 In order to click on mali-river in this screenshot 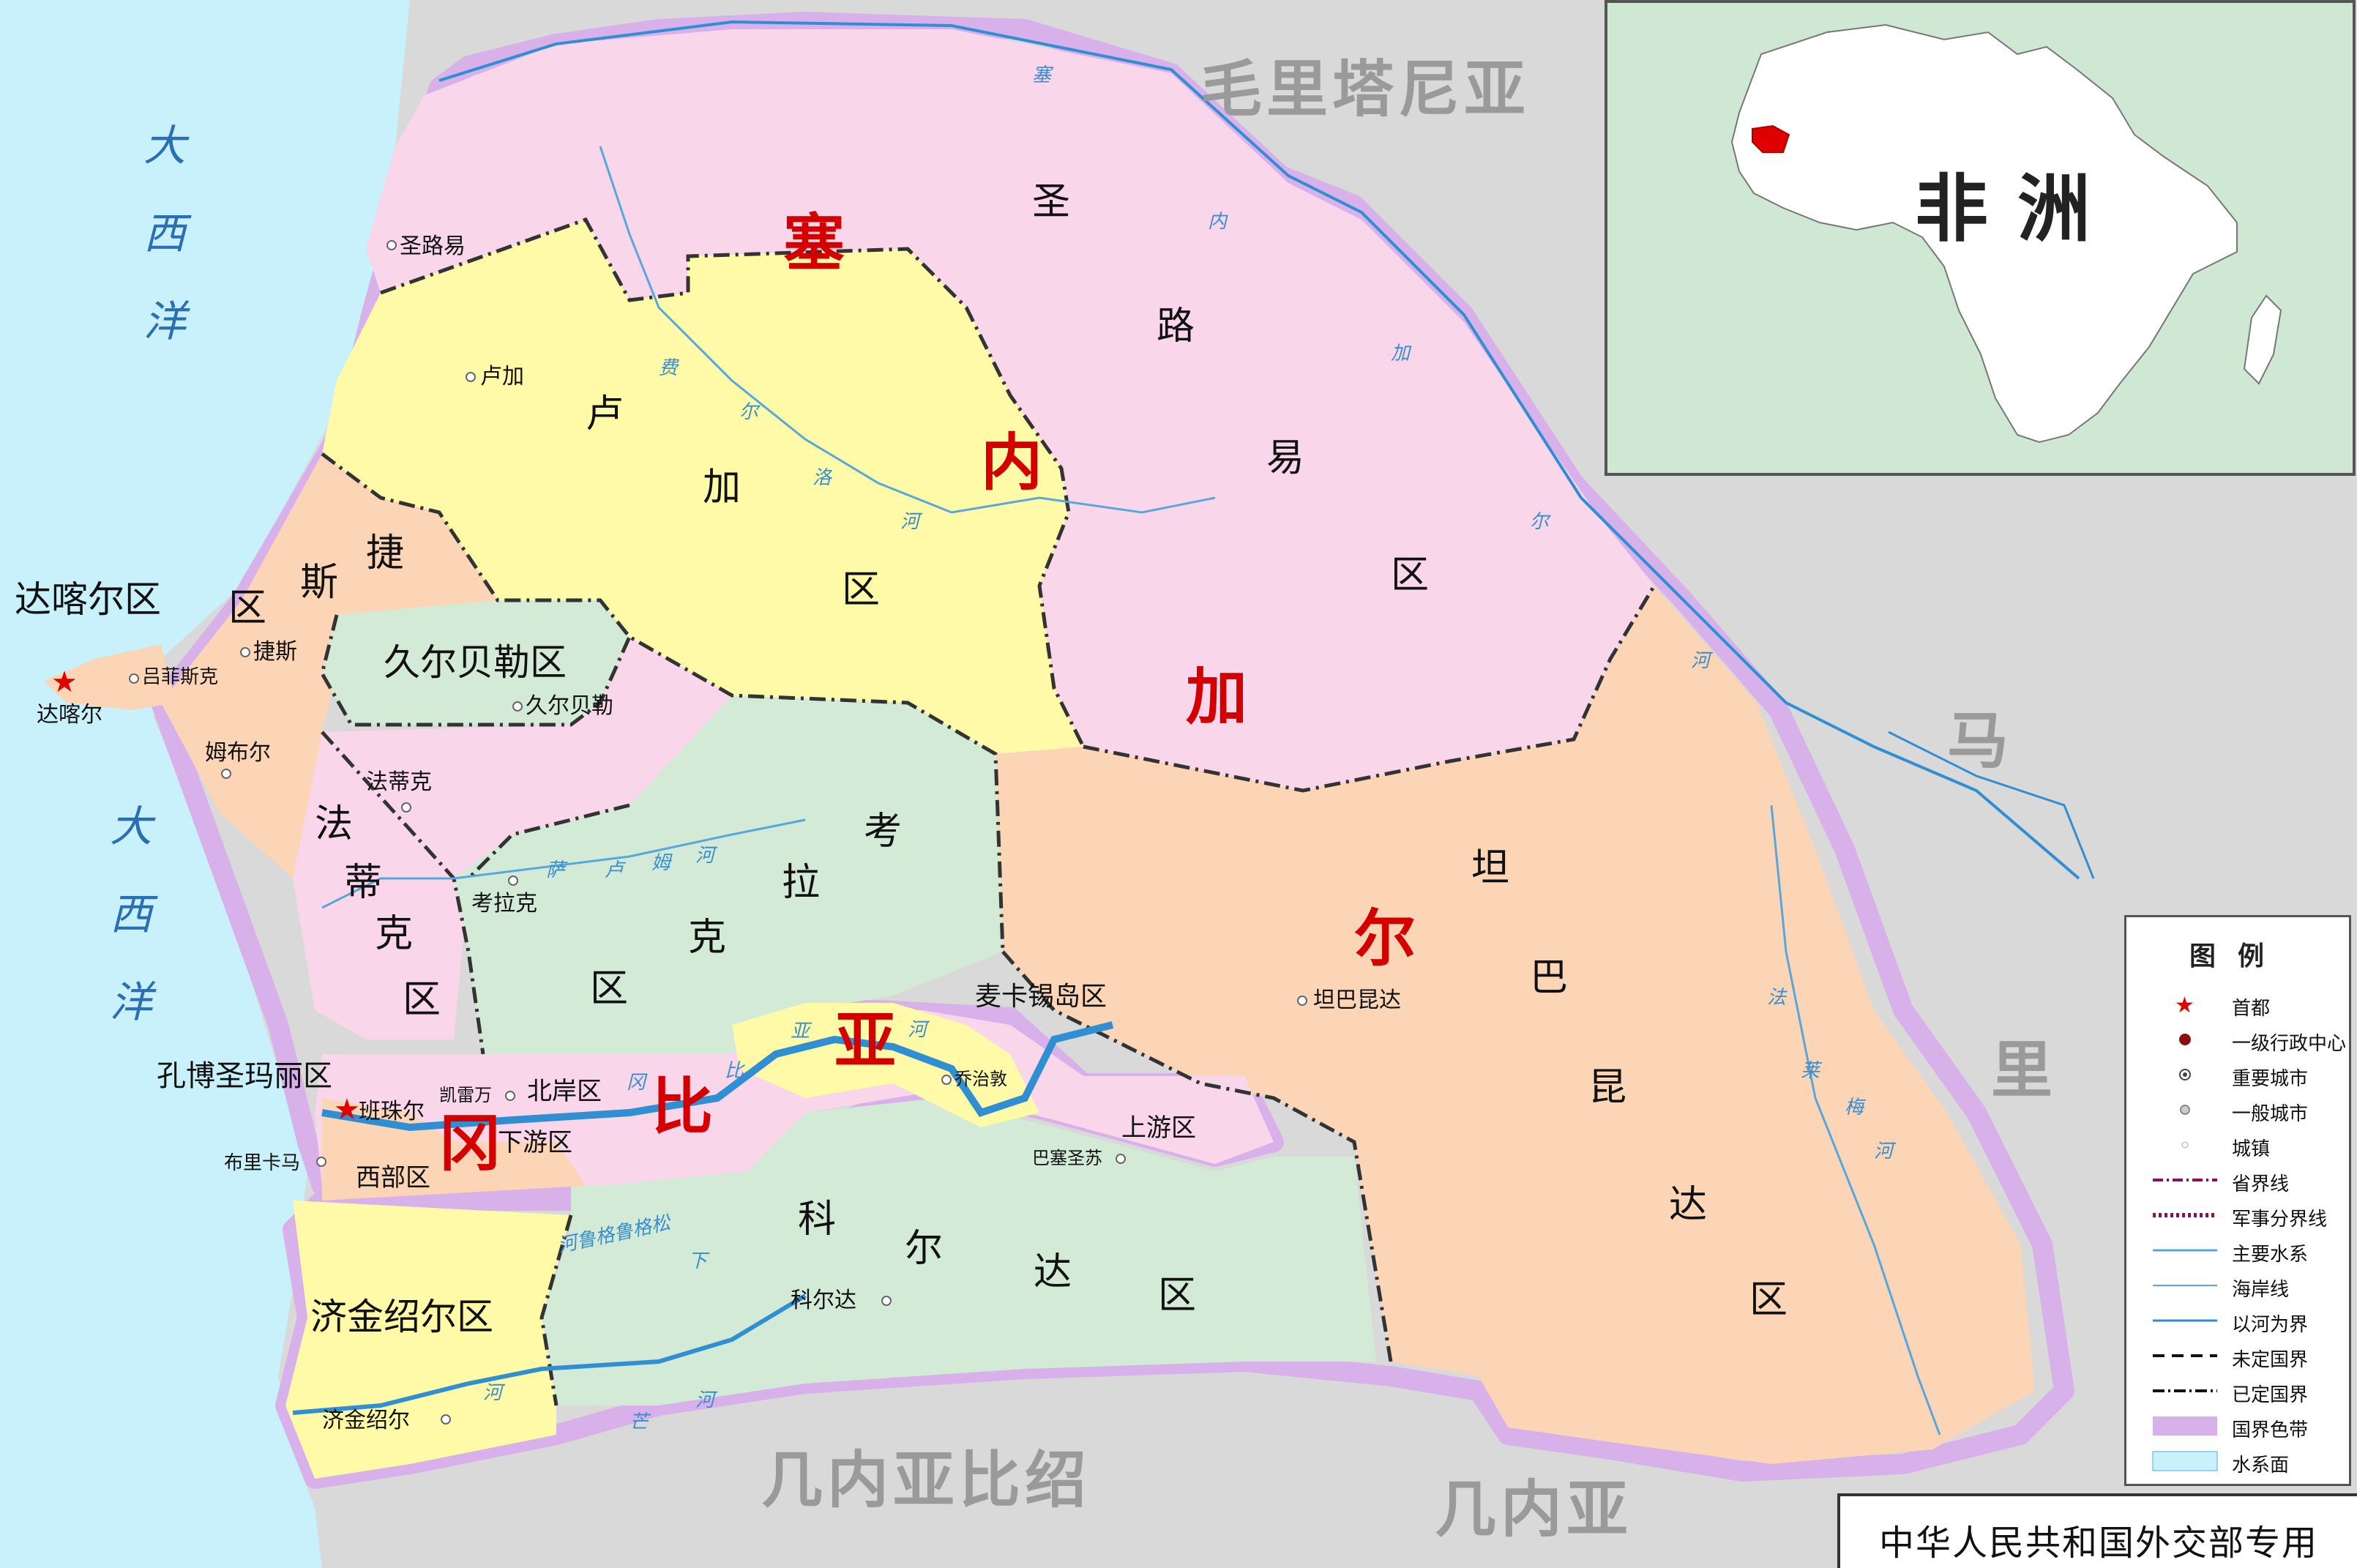, I will do `click(1991, 805)`.